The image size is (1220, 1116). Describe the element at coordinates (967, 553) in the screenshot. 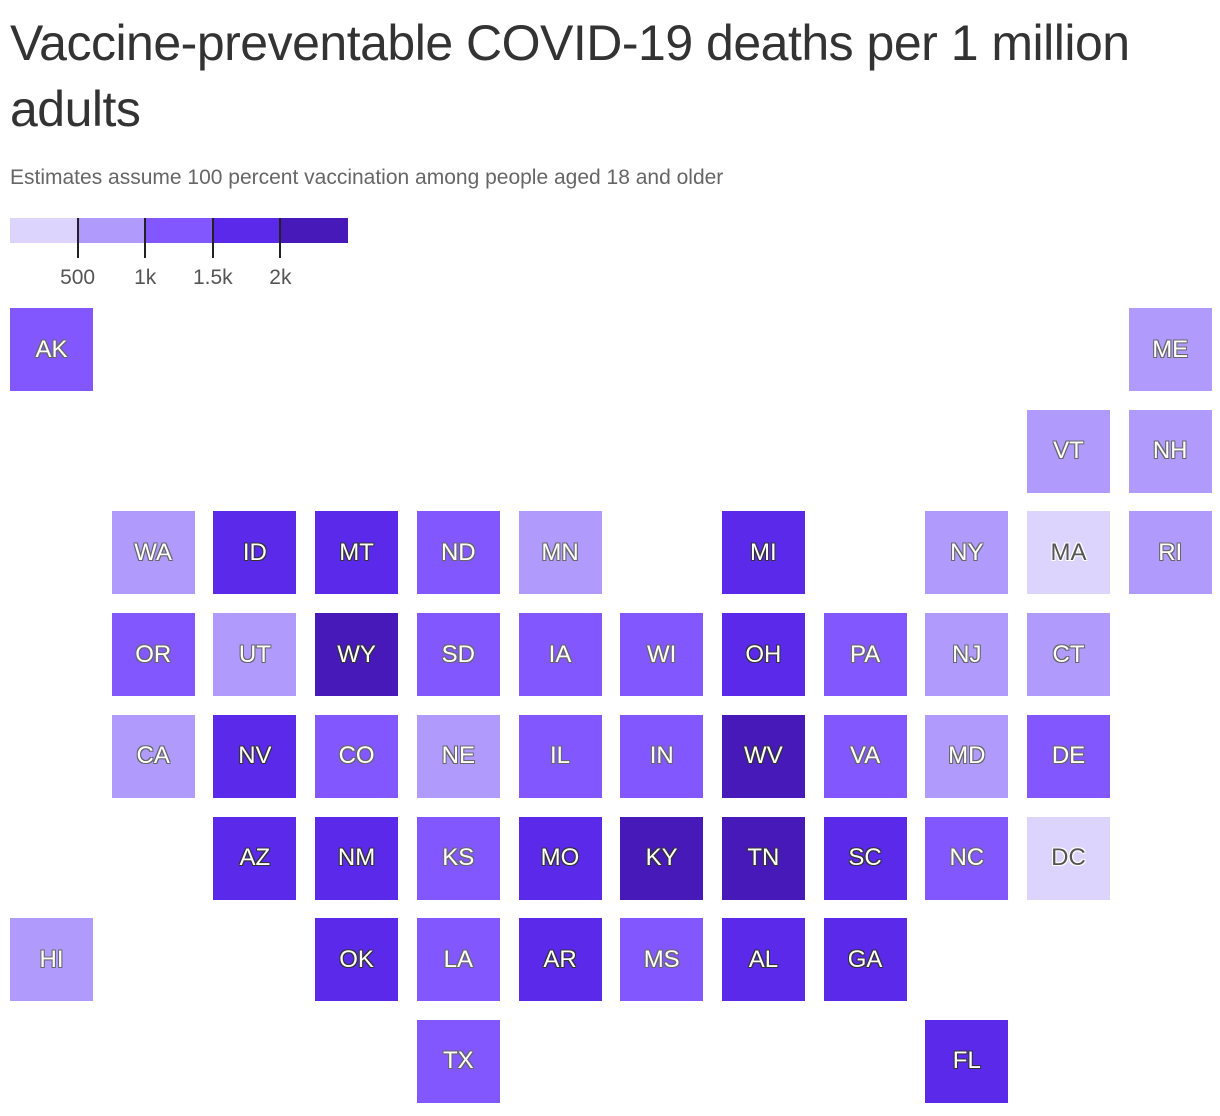

I see `state-tile-ny: NY` at that location.